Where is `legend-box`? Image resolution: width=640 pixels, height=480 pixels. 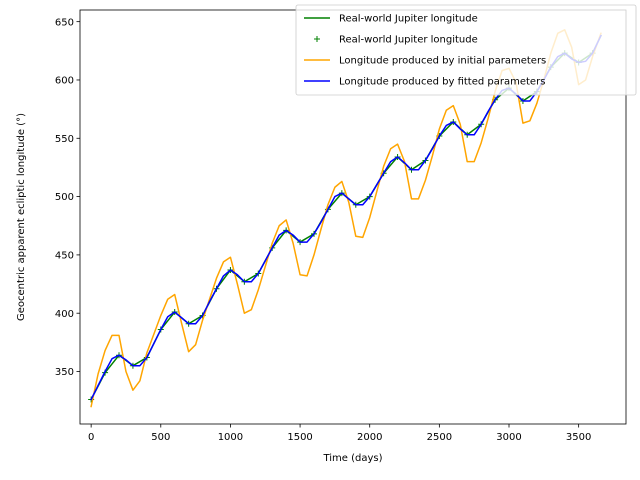 legend-box is located at coordinates (466, 50).